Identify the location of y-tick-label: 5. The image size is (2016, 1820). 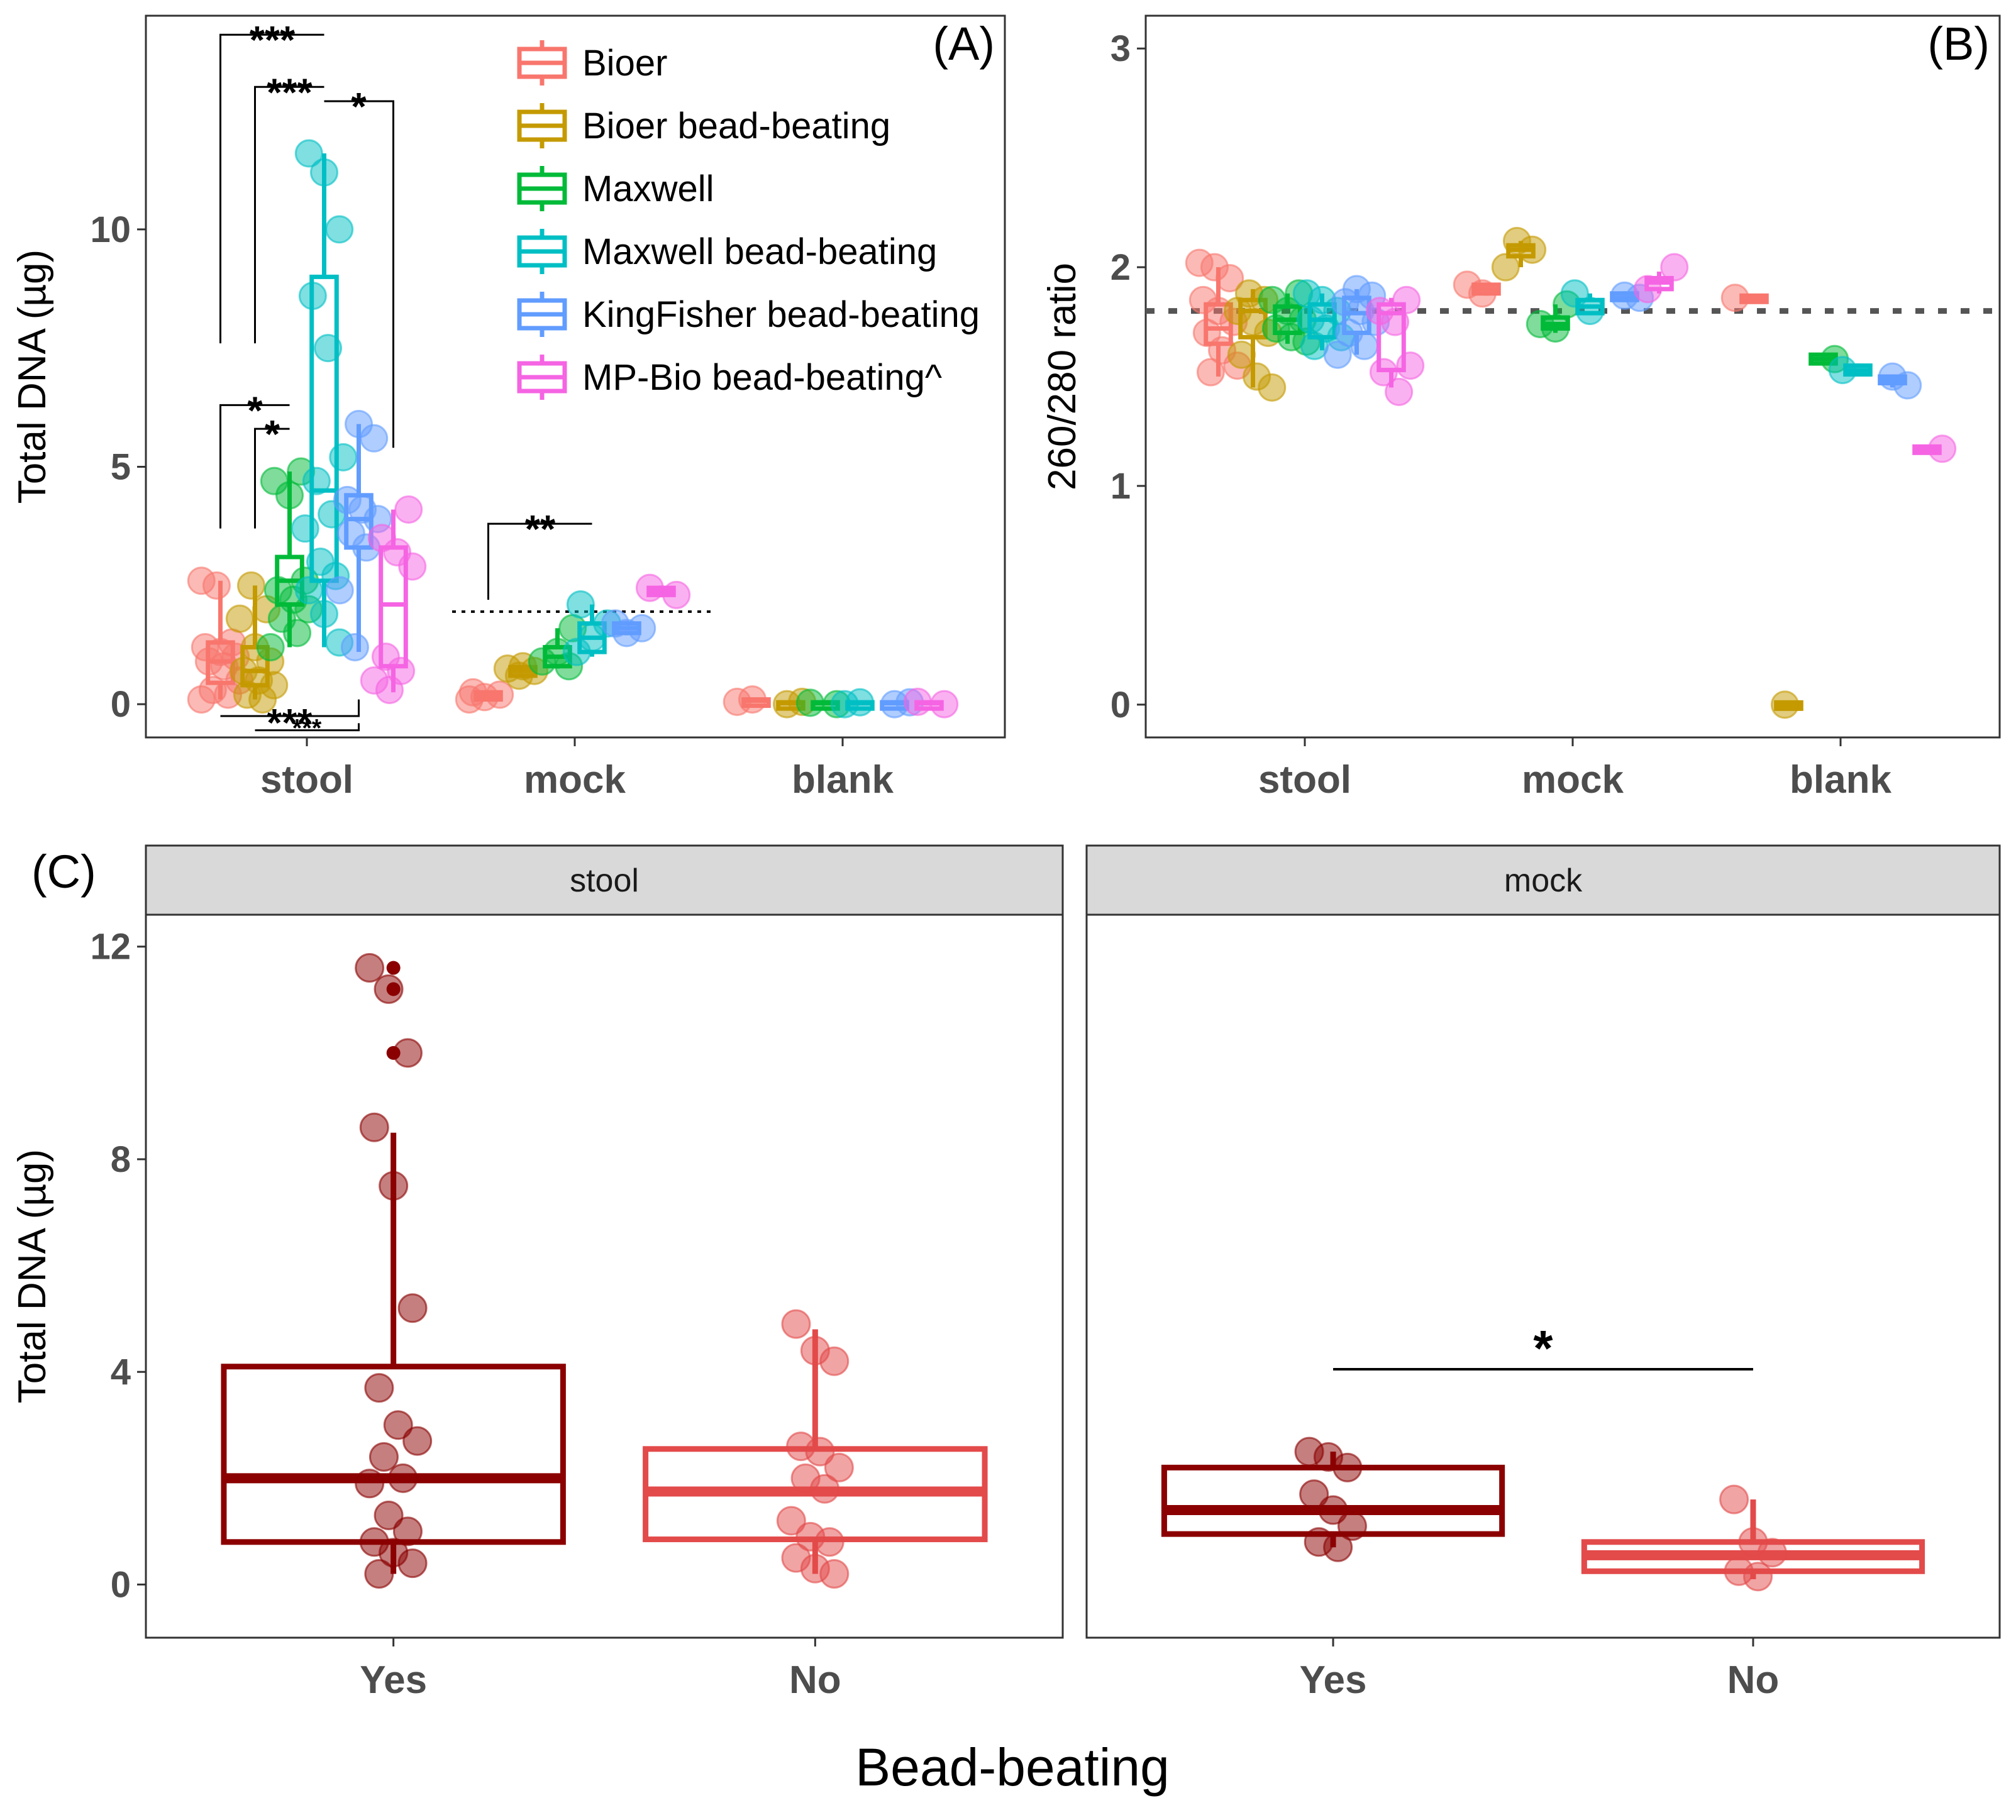
(121, 467).